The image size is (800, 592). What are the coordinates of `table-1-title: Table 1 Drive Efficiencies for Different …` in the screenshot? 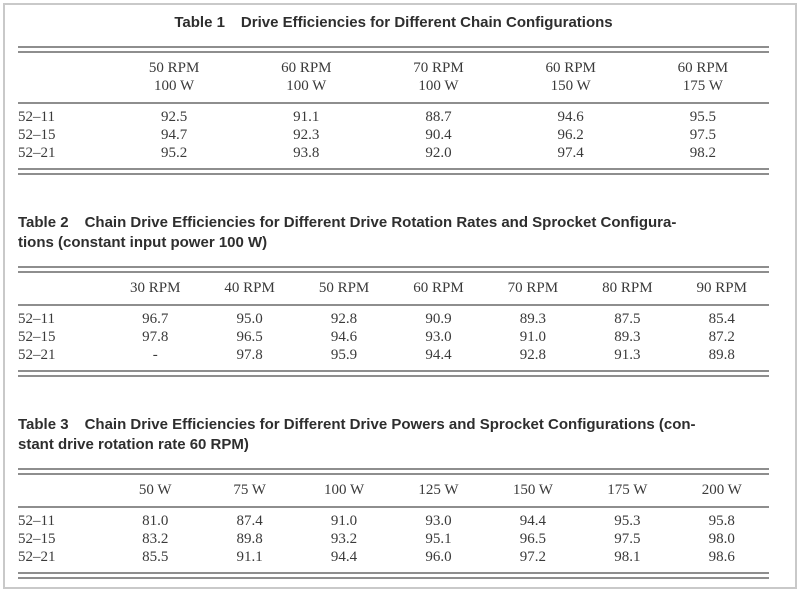 It's located at (393, 23).